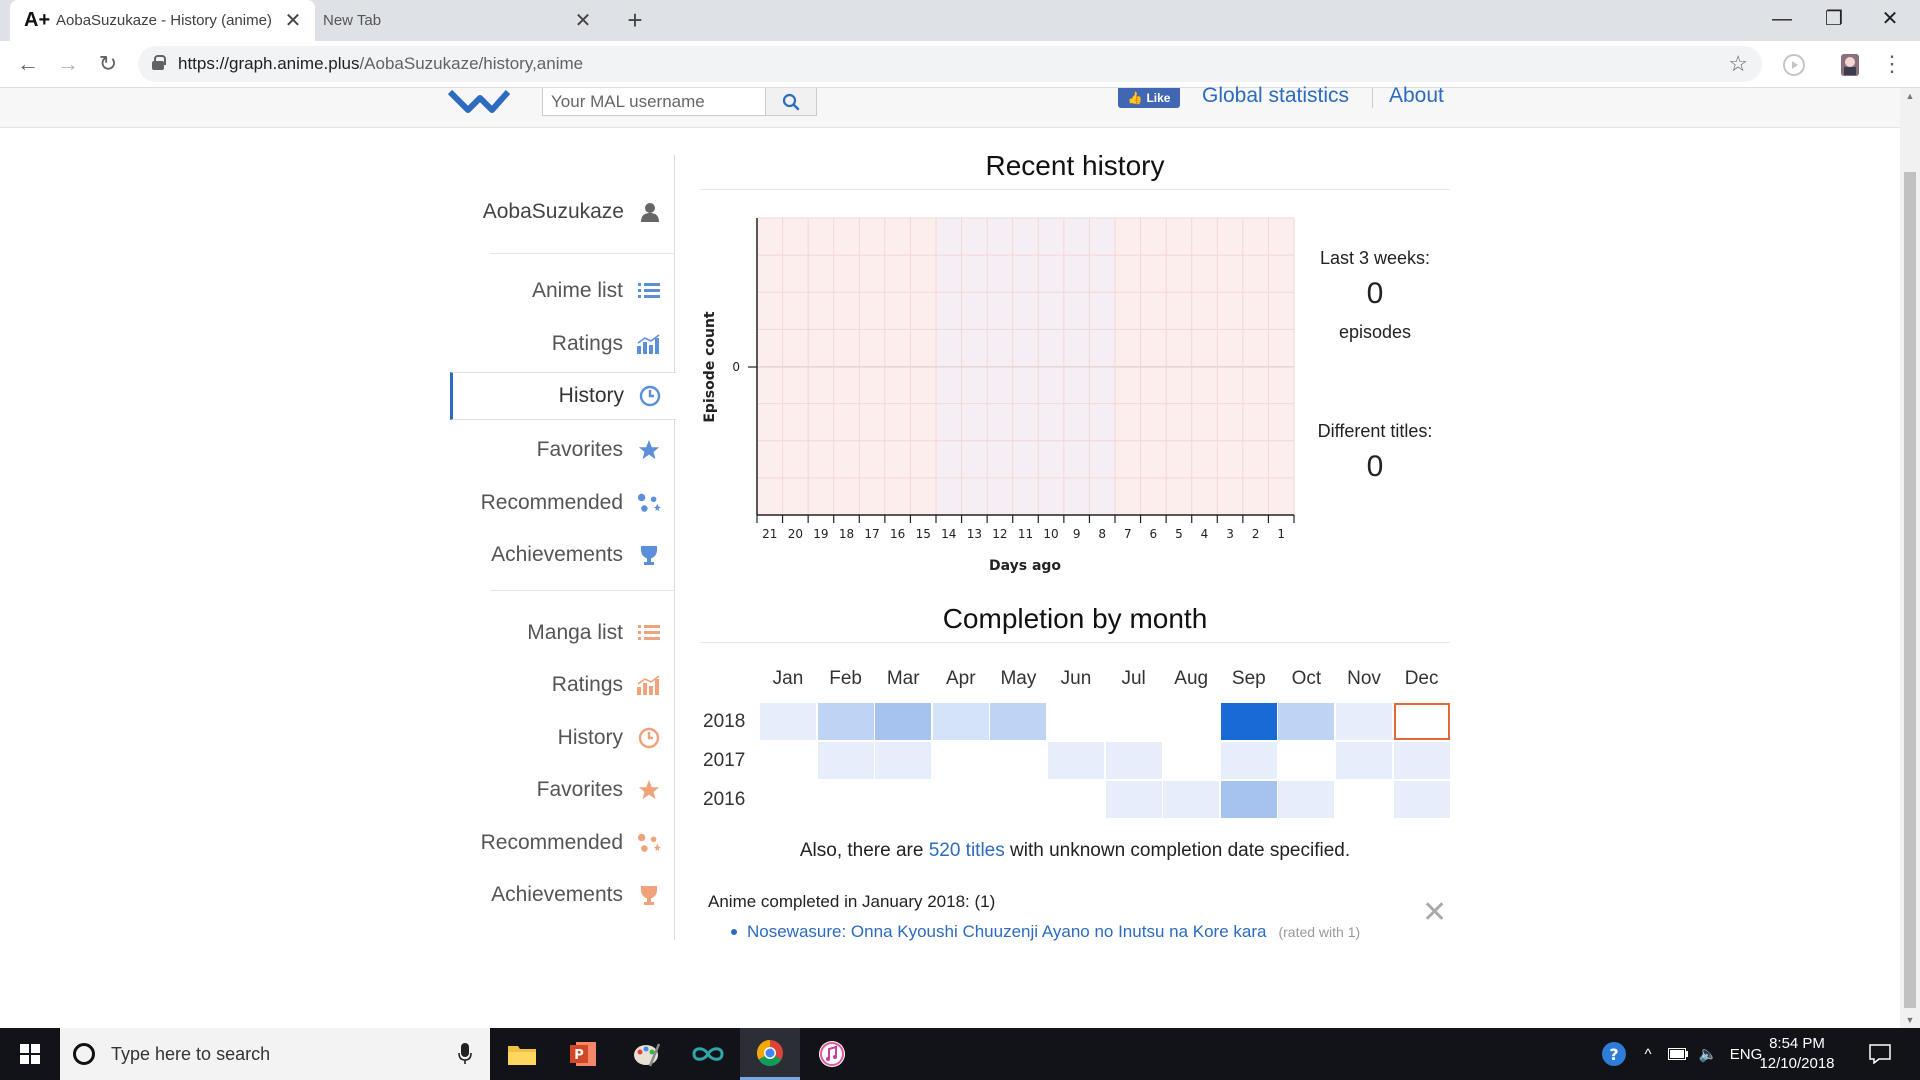 The width and height of the screenshot is (1920, 1080). Describe the element at coordinates (1782, 19) in the screenshot. I see `minimize-icon: —` at that location.